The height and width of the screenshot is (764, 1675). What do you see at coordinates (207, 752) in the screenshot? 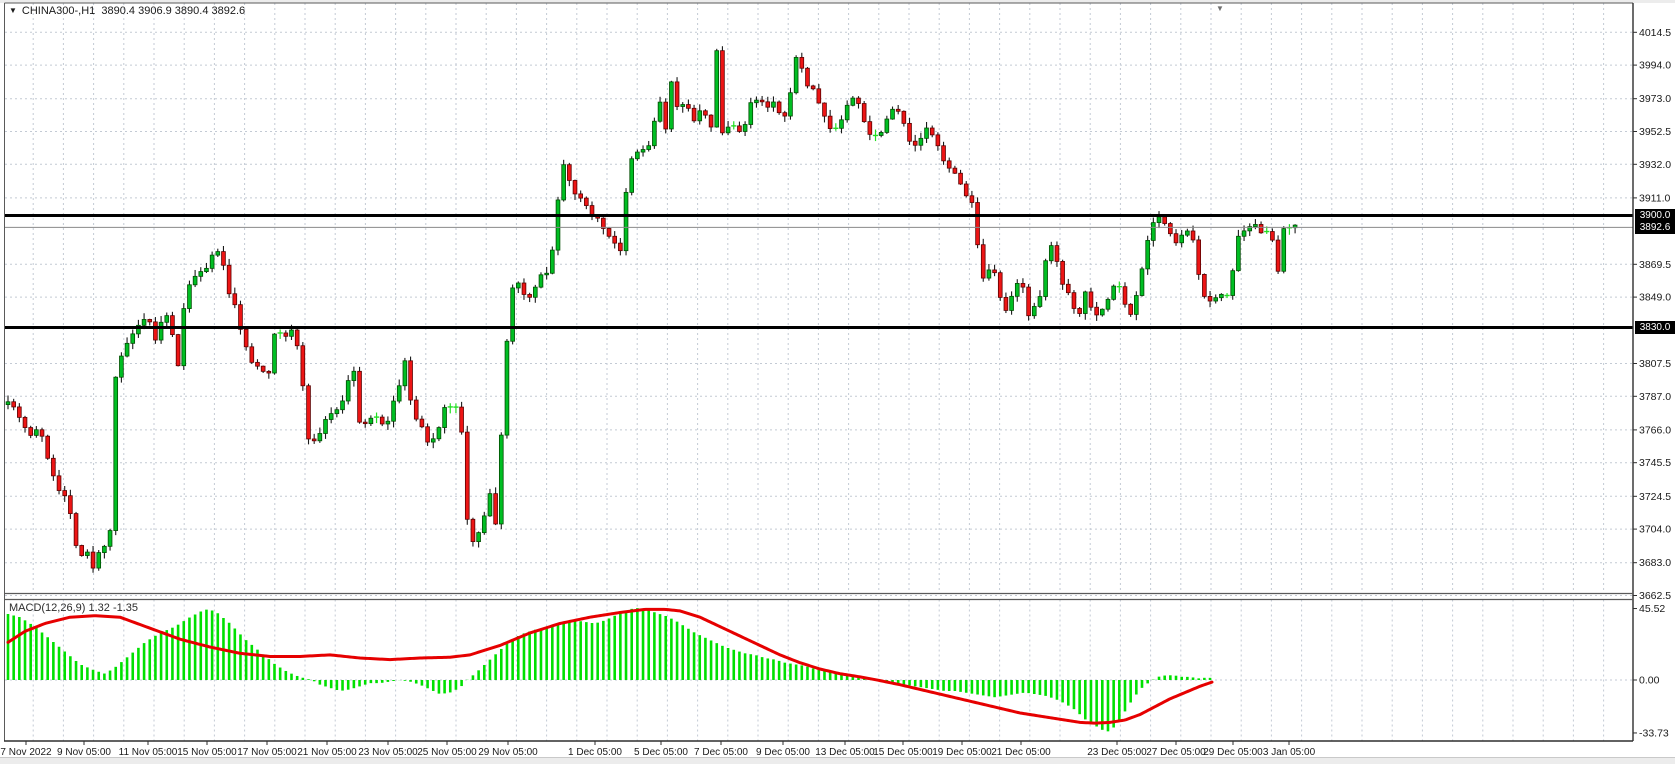
I see `x-axis-label: 15 Nov 05:00` at bounding box center [207, 752].